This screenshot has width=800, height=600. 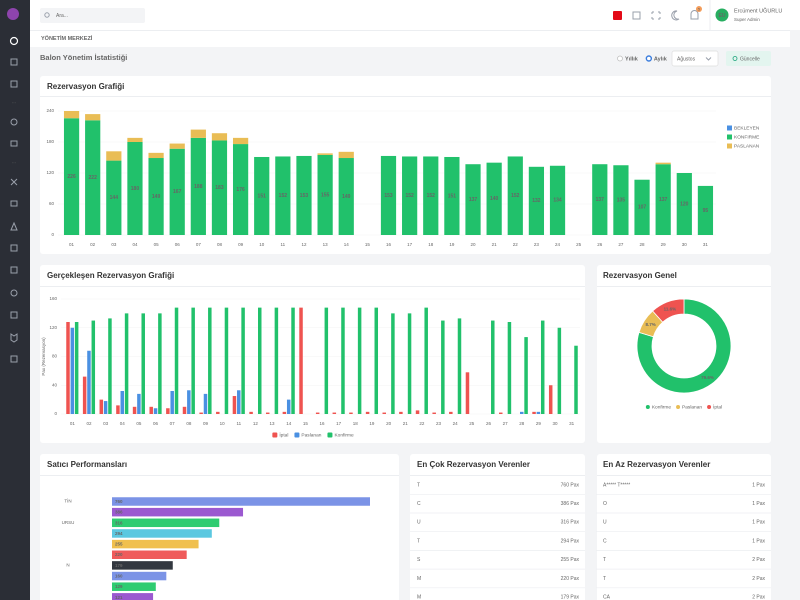 I want to click on data-label: 180, so click(x=135, y=189).